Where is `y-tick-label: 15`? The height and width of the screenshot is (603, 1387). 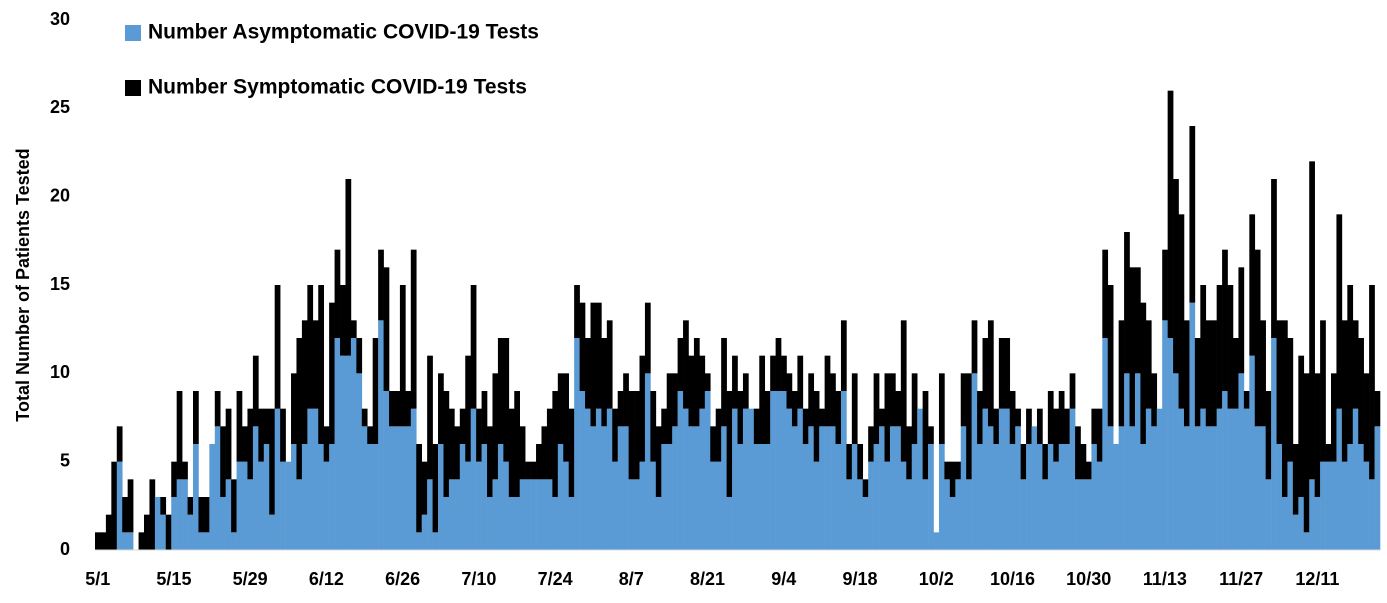 y-tick-label: 15 is located at coordinates (60, 284).